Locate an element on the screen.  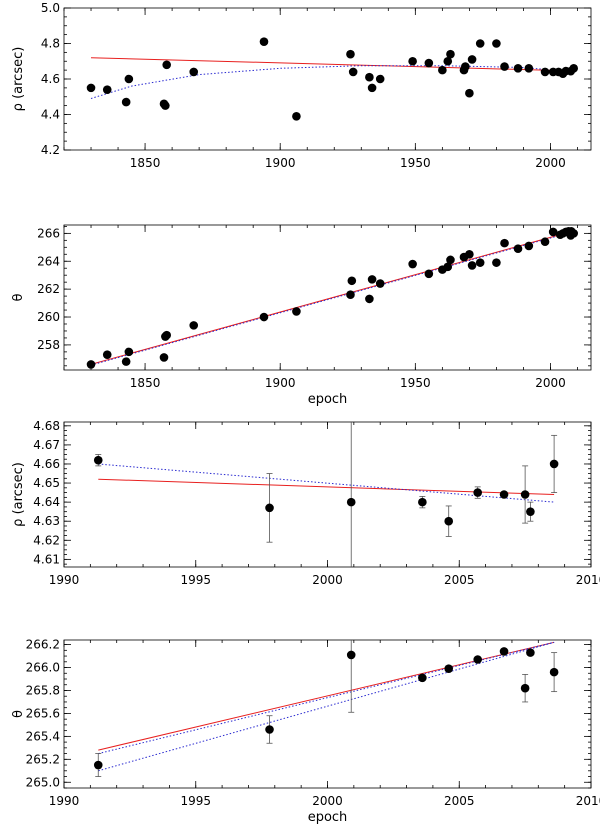
y-tick-label: 4.62 is located at coordinates (46, 540).